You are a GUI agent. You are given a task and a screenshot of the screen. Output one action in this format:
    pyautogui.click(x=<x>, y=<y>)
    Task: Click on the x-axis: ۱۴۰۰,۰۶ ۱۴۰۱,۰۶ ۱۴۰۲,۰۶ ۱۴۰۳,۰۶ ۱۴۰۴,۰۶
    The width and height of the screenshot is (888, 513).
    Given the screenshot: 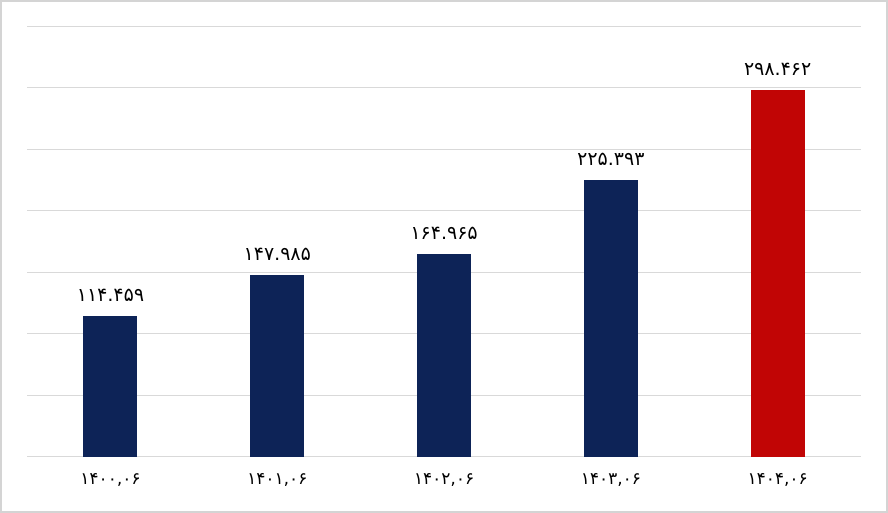 What is the action you would take?
    pyautogui.click(x=444, y=481)
    